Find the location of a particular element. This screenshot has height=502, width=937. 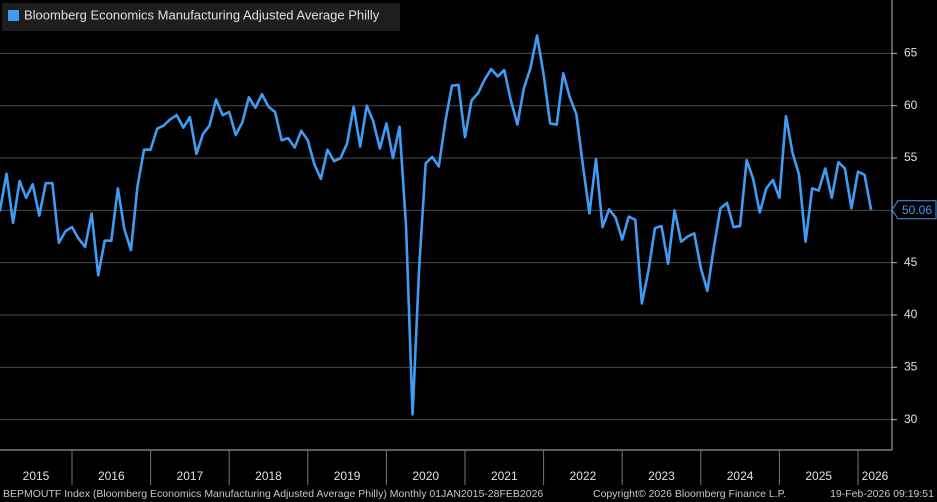

y-tick-label: 30 is located at coordinates (911, 419).